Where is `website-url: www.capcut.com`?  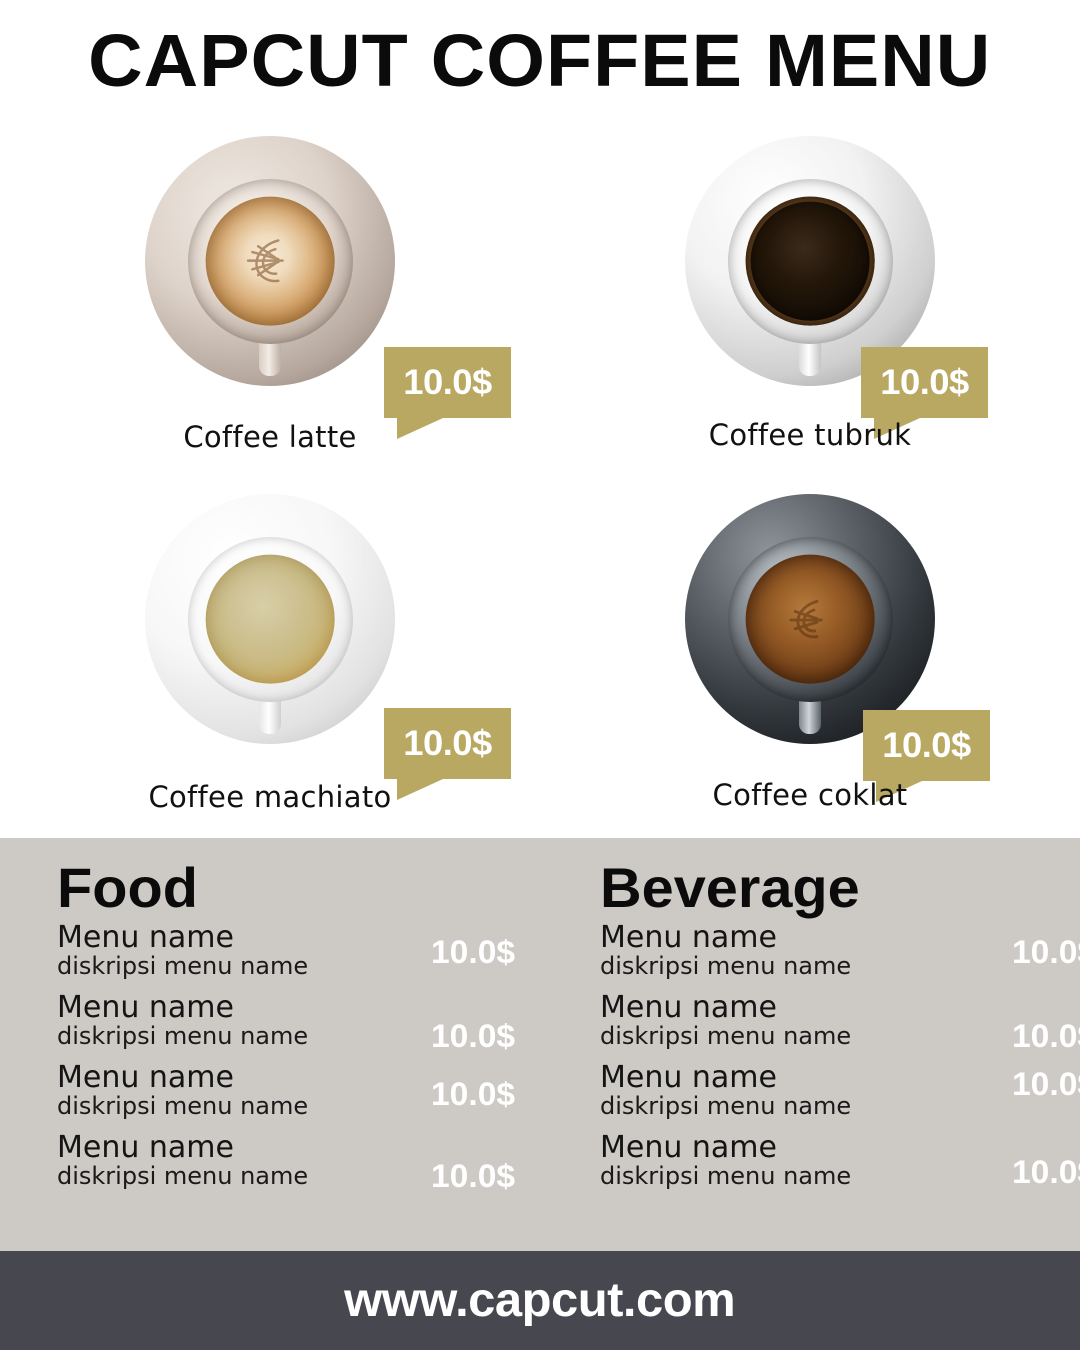
website-url: www.capcut.com is located at coordinates (540, 1300).